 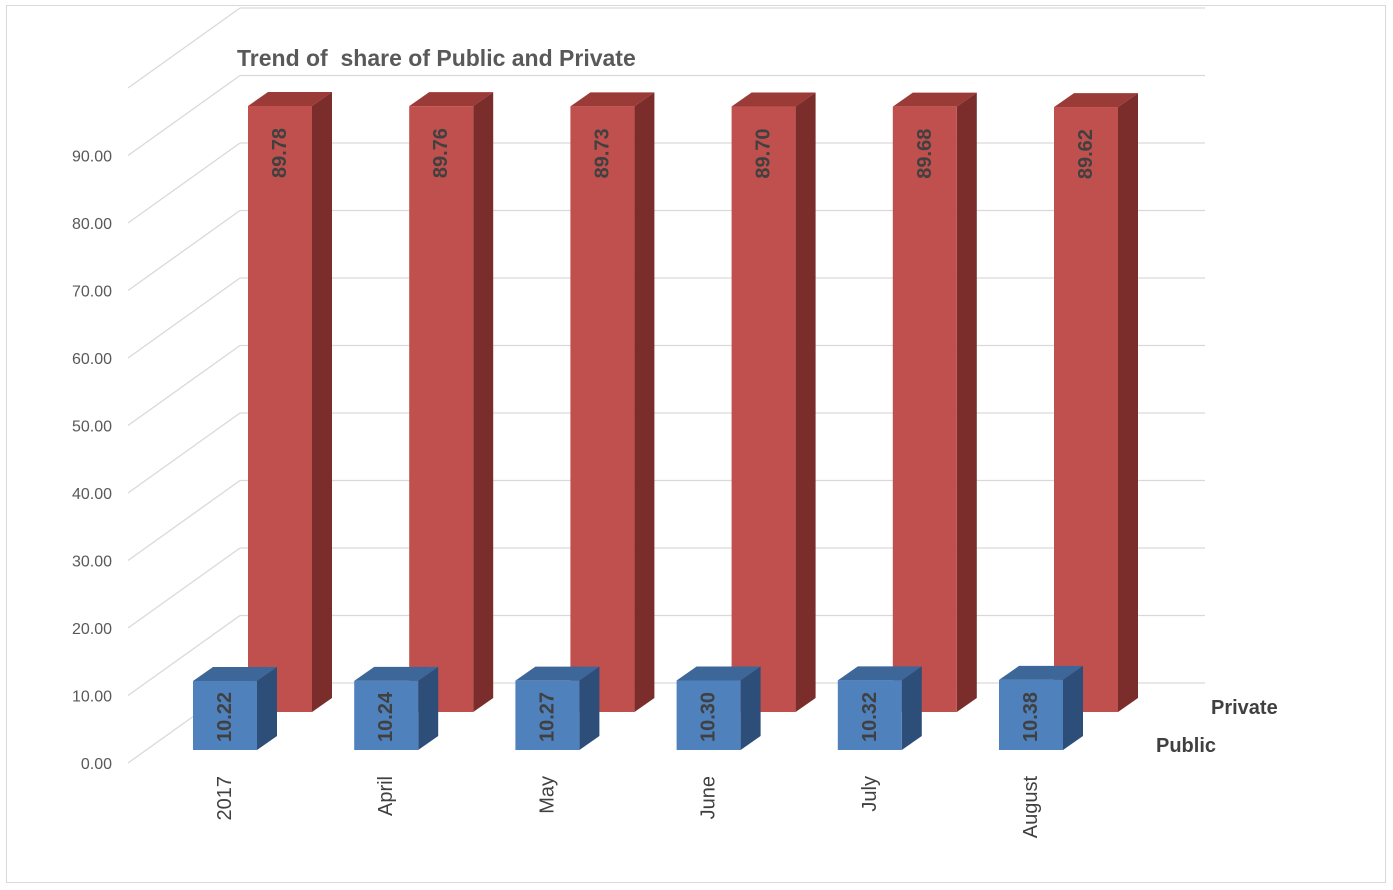 I want to click on data-label: 10.22, so click(x=225, y=717).